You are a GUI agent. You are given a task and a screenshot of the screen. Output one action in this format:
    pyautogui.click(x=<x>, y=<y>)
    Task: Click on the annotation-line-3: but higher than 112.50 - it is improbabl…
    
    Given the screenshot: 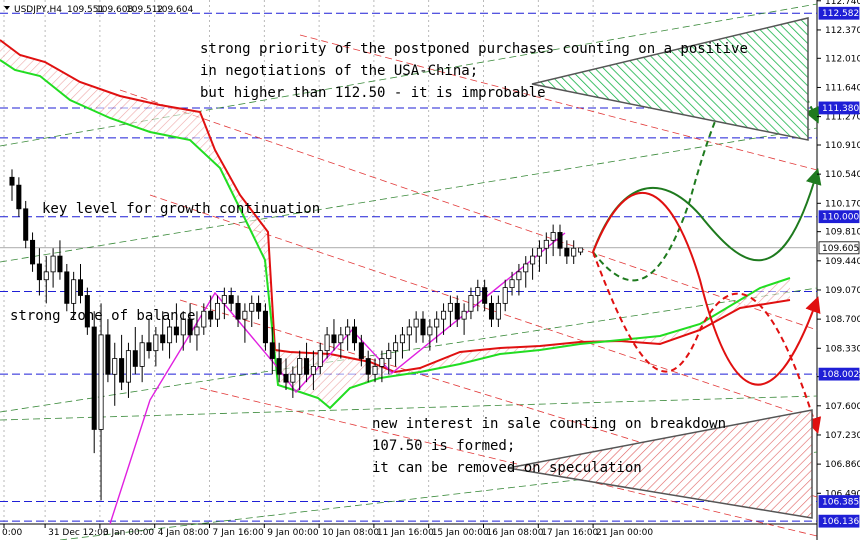 What is the action you would take?
    pyautogui.click(x=373, y=93)
    